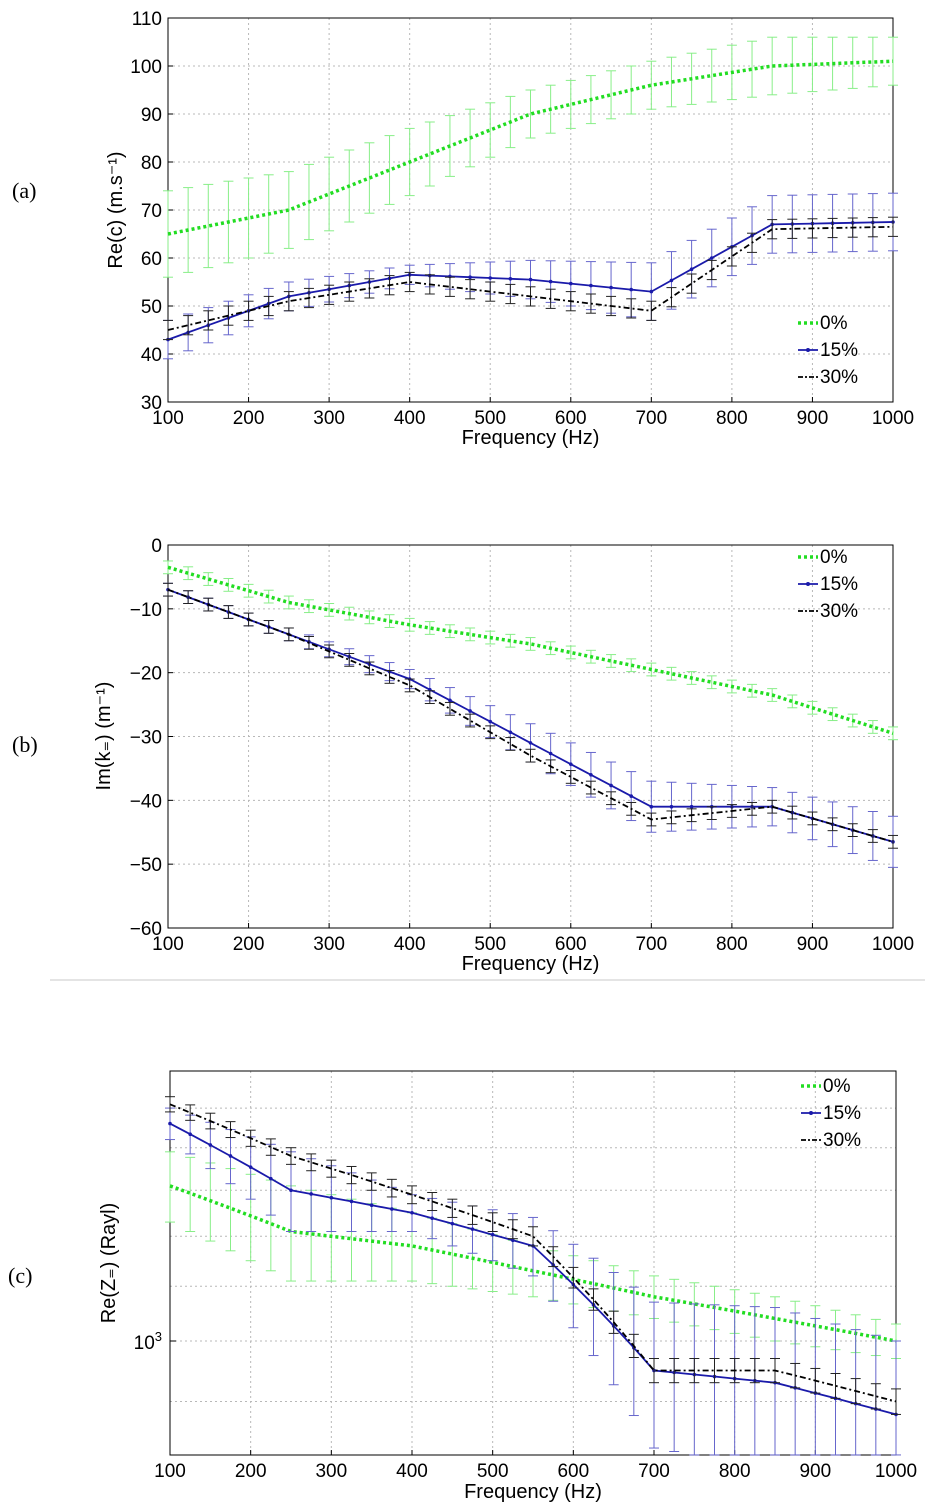 The width and height of the screenshot is (925, 1506). What do you see at coordinates (24, 190) in the screenshot?
I see `panel-label: (a)` at bounding box center [24, 190].